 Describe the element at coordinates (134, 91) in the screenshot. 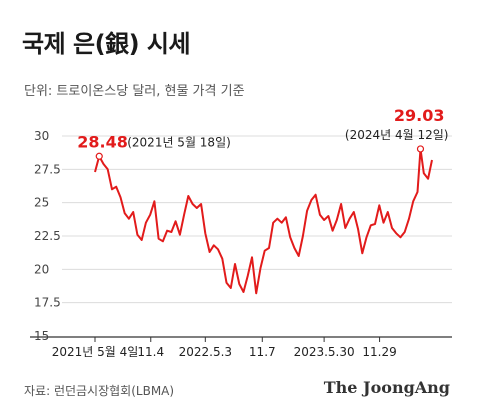

I see `unit-label: 단위: 트로이온스당 달러, 현물 가격 기준` at that location.